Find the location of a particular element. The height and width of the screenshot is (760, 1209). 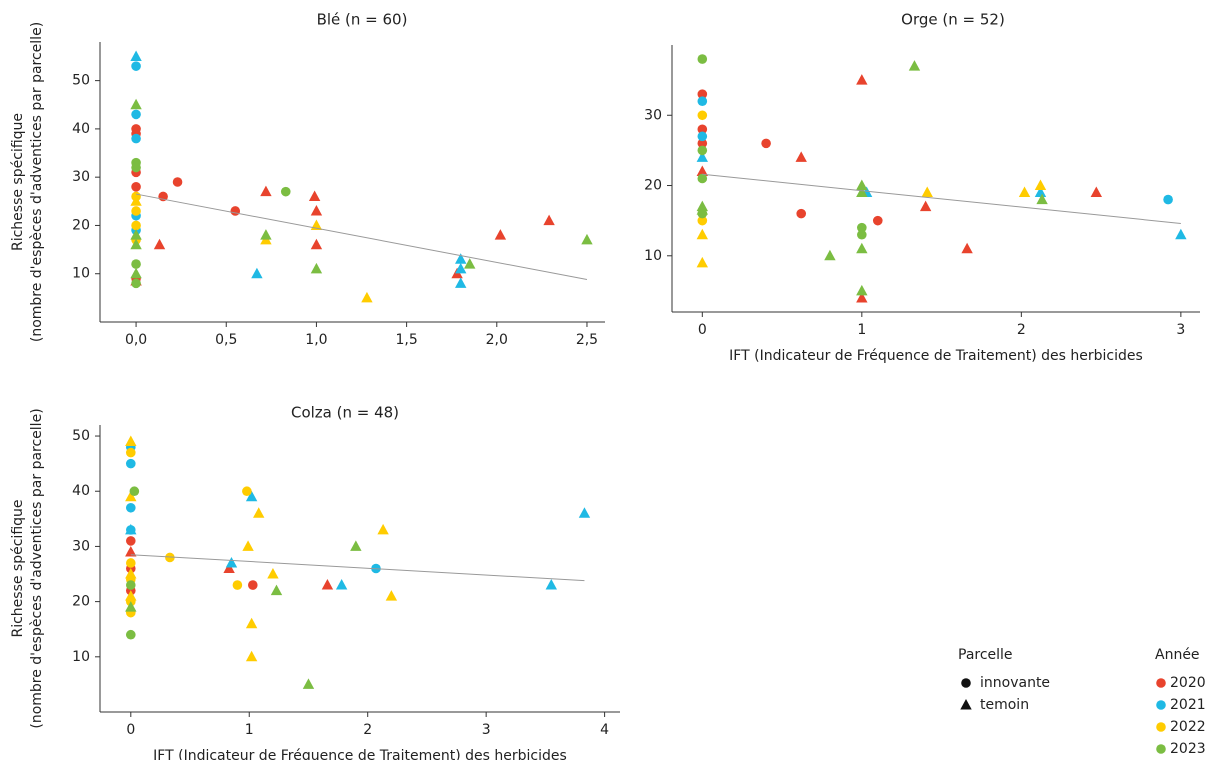

x-tick-label: 2,5 is located at coordinates (587, 340).